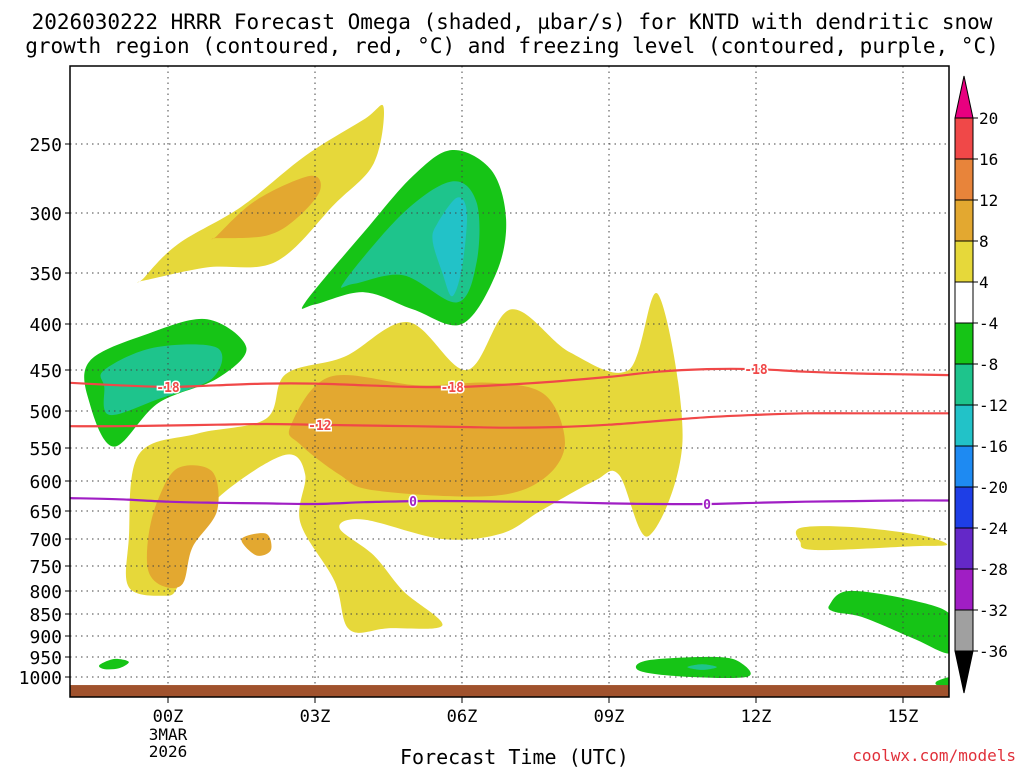  Describe the element at coordinates (168, 751) in the screenshot. I see `x-tick-sublabel-1: 2026` at that location.